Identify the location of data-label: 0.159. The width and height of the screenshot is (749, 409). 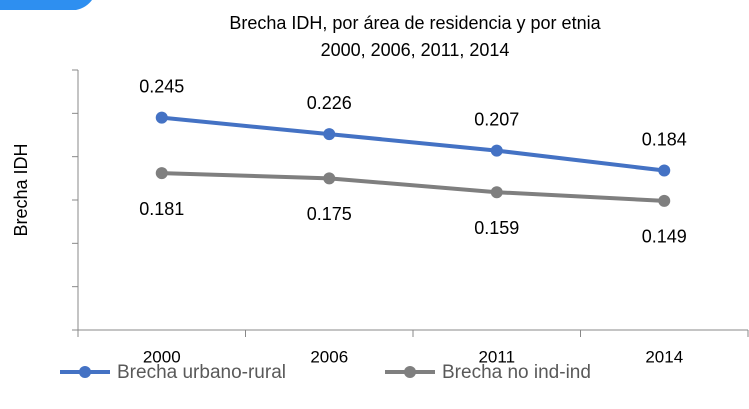
(496, 228).